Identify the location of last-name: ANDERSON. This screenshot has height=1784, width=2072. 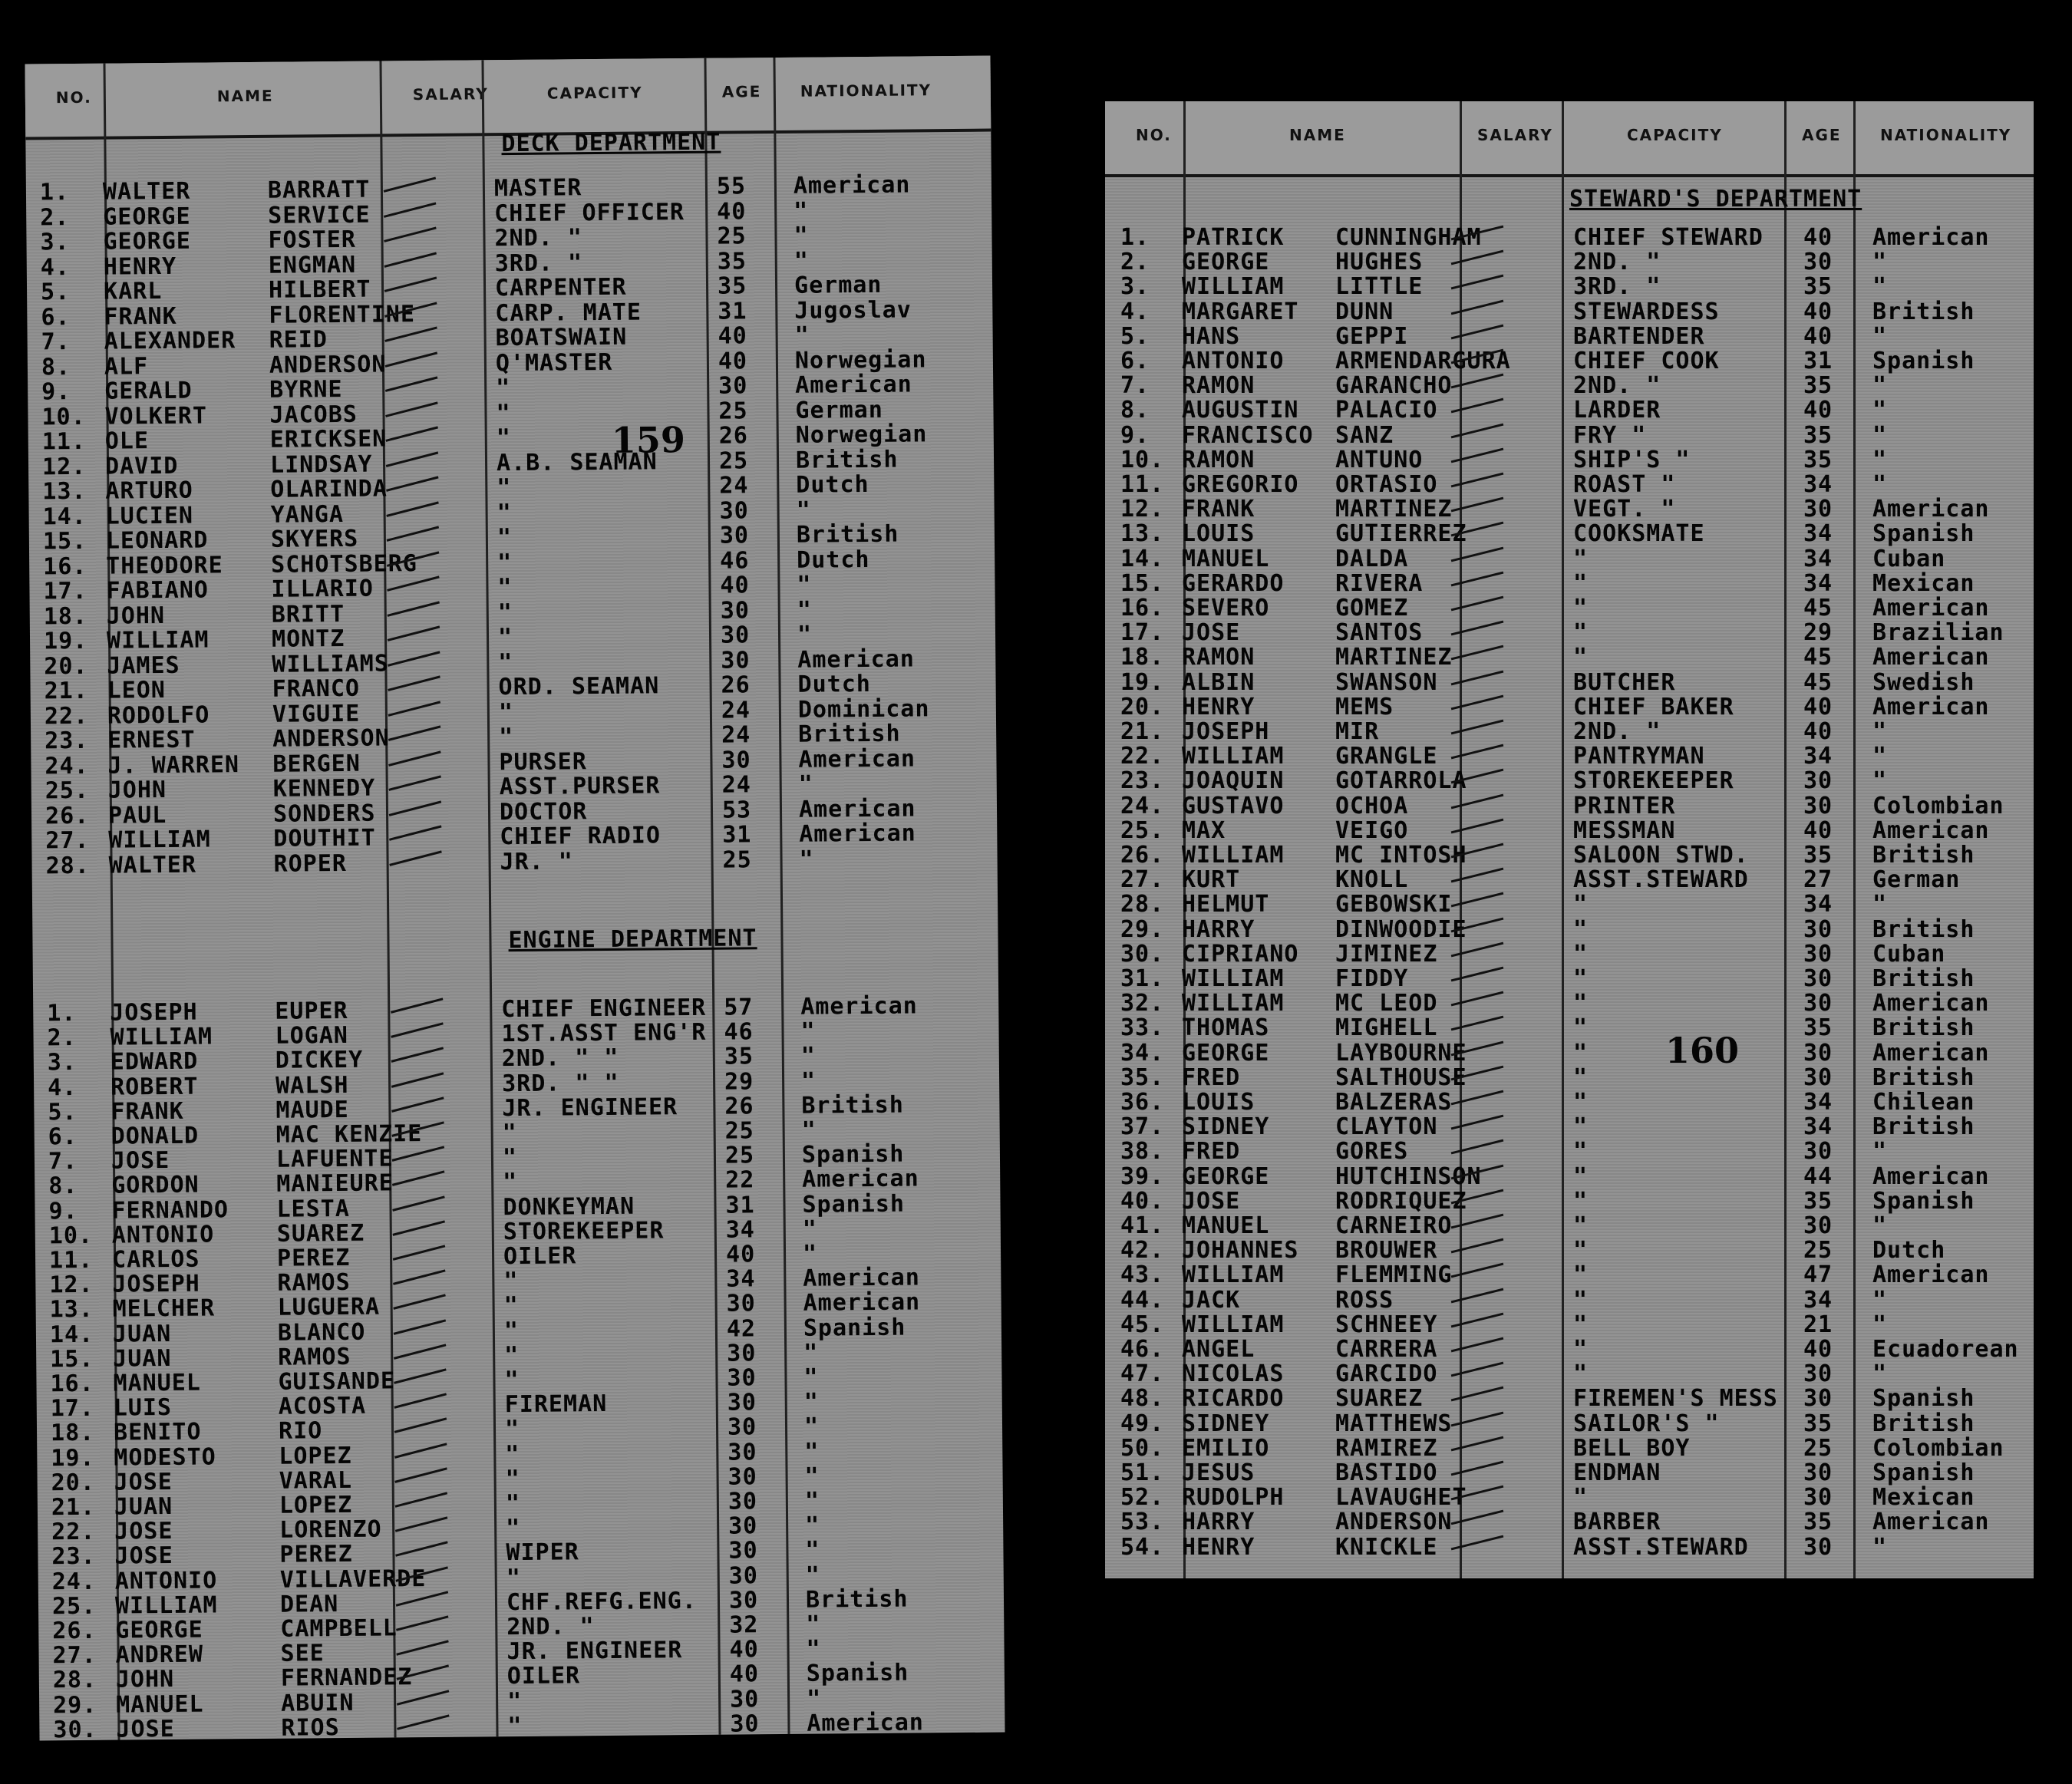
(331, 738).